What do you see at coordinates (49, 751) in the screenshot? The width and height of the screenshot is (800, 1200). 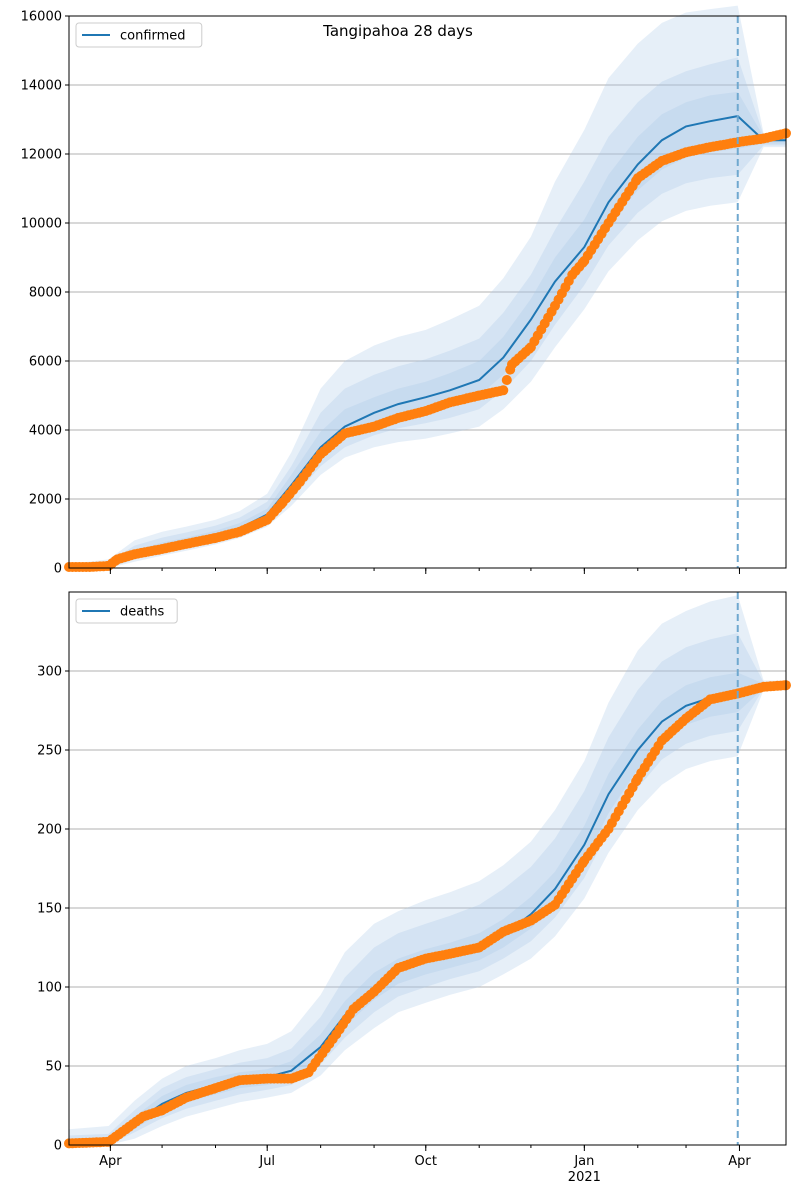 I see `y-tick-label: 250` at bounding box center [49, 751].